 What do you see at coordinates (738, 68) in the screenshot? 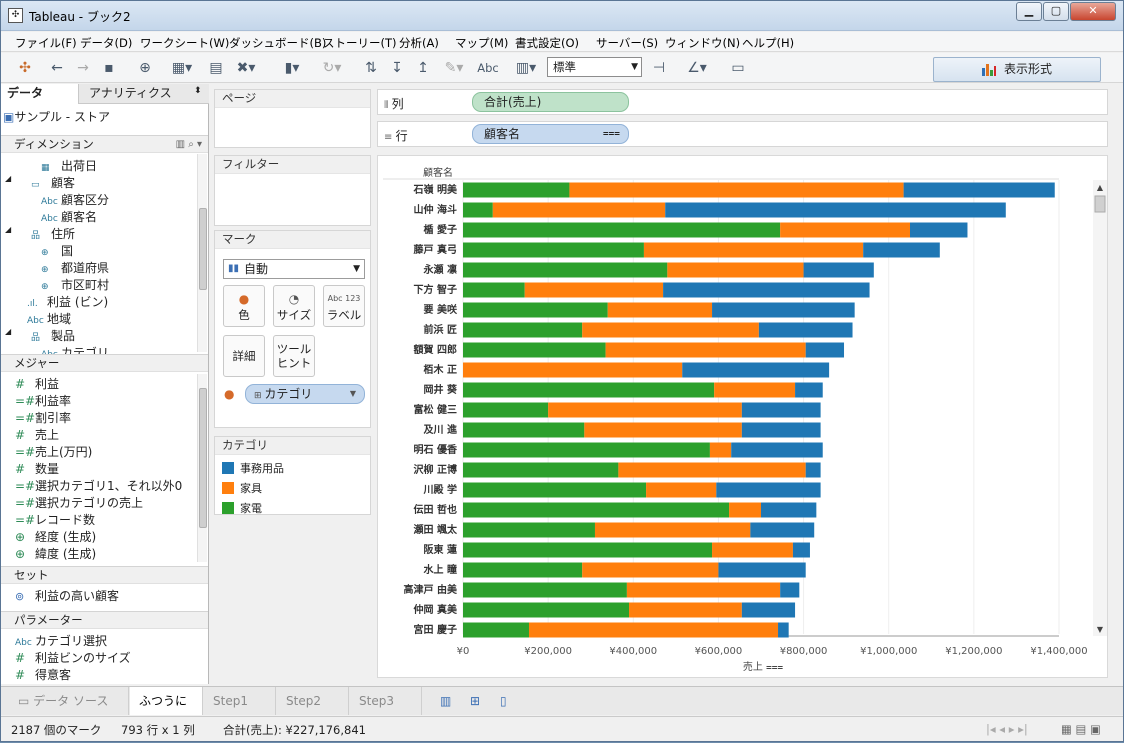
I see `tooltip-toggle-icon: ▭` at bounding box center [738, 68].